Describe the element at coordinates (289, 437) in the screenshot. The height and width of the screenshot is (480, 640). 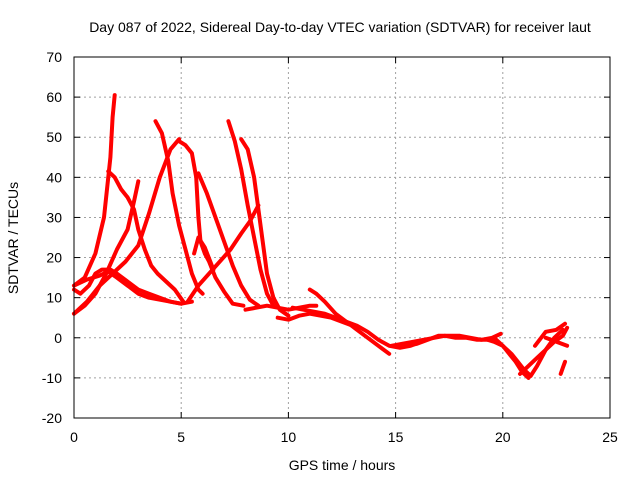
I see `x-tick-label: 10` at that location.